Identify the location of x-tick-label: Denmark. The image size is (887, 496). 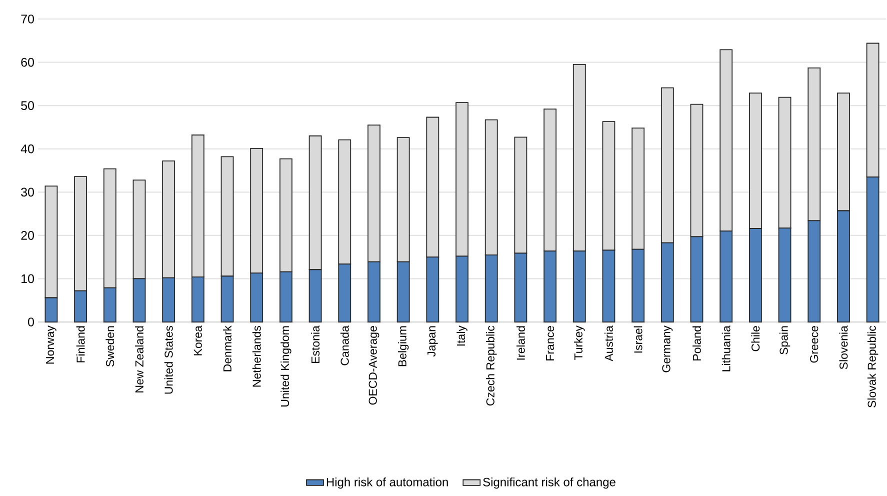
(227, 349).